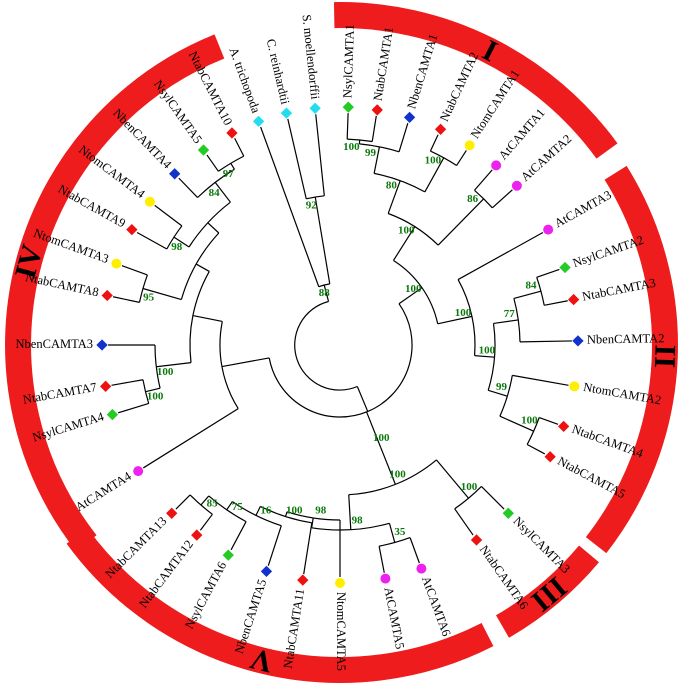 The height and width of the screenshot is (688, 685). Describe the element at coordinates (591, 477) in the screenshot. I see `leaf-label: NtabCAMTA5` at that location.